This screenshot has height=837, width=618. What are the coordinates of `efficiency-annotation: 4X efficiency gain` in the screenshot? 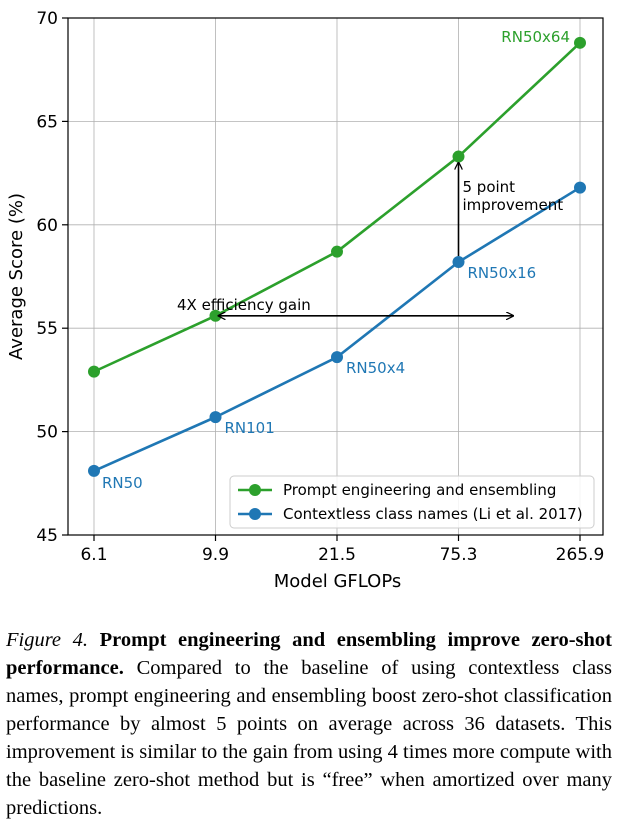 It's located at (244, 305).